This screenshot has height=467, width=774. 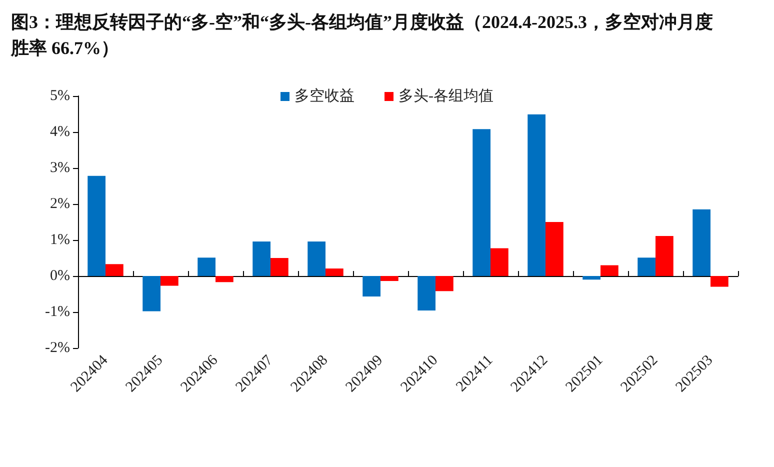 What do you see at coordinates (361, 35) in the screenshot?
I see `chart-title: 图3：理想反转因子的“多-空”和“多头-各组均值”月度收益（2024.4-2025.3，多空对冲月度胜率 66.7%）` at bounding box center [361, 35].